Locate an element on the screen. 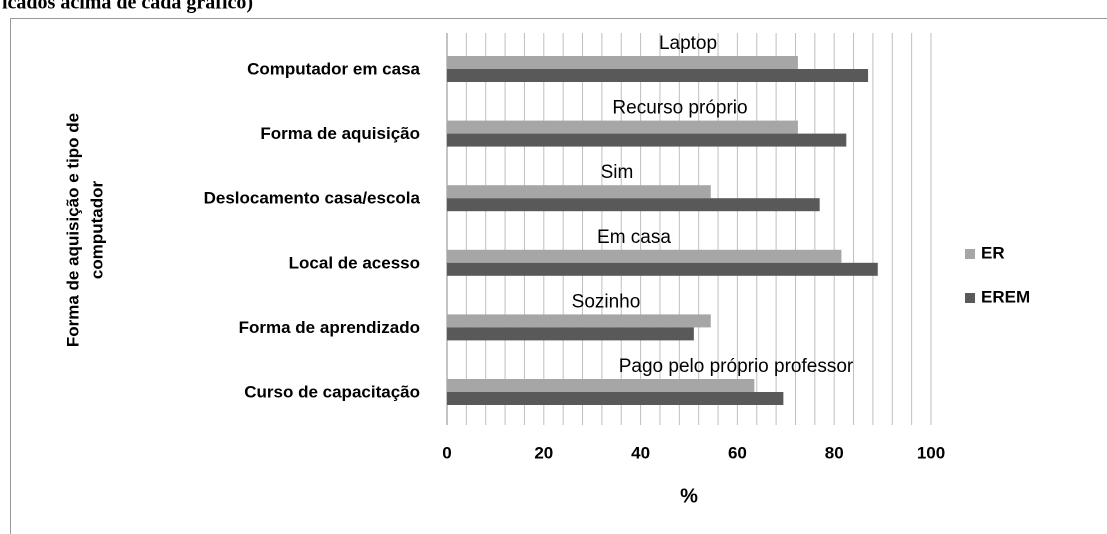  legend-label: ER is located at coordinates (993, 252).